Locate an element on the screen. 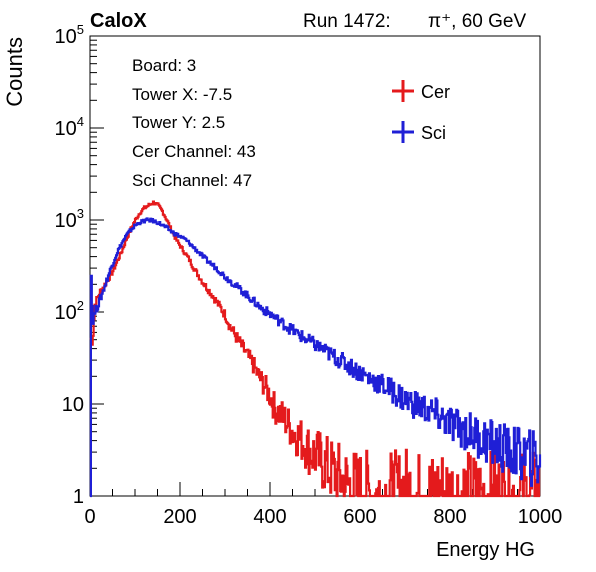 This screenshot has height=572, width=596. x-tick-label: 200 is located at coordinates (179, 517).